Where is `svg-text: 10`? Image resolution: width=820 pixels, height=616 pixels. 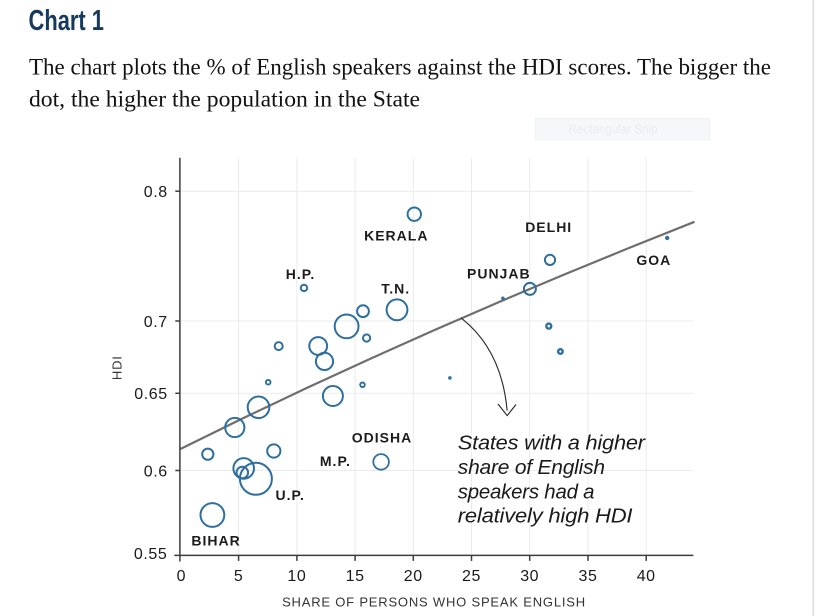
svg-text: 10 is located at coordinates (296, 576).